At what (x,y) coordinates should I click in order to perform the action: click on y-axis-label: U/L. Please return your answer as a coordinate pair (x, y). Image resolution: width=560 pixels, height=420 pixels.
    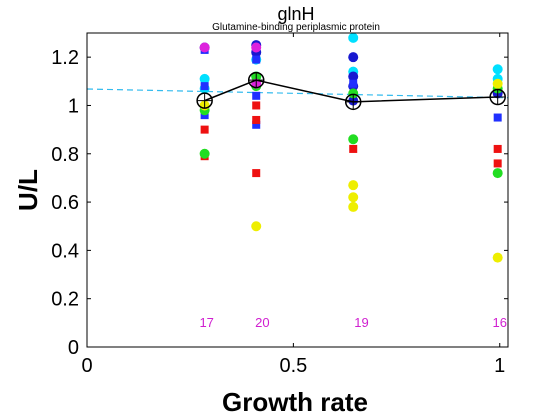
    Looking at the image, I should click on (28, 190).